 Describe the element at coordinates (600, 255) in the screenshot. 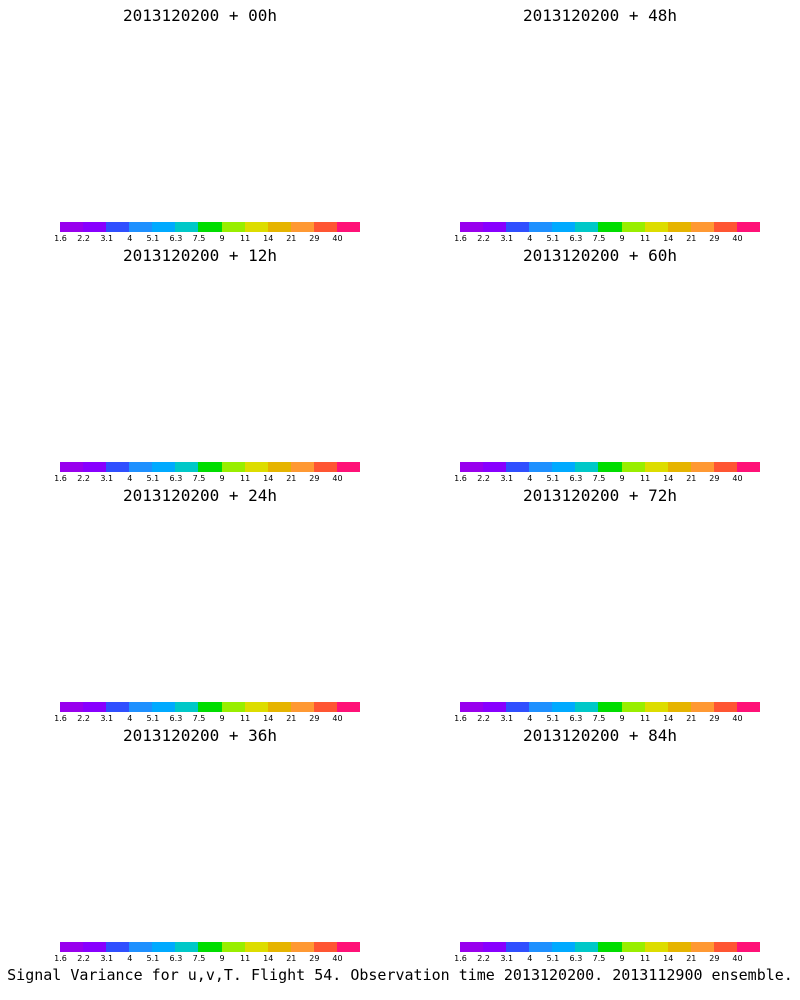

I see `panel-title: 2013120200 + 60h` at that location.